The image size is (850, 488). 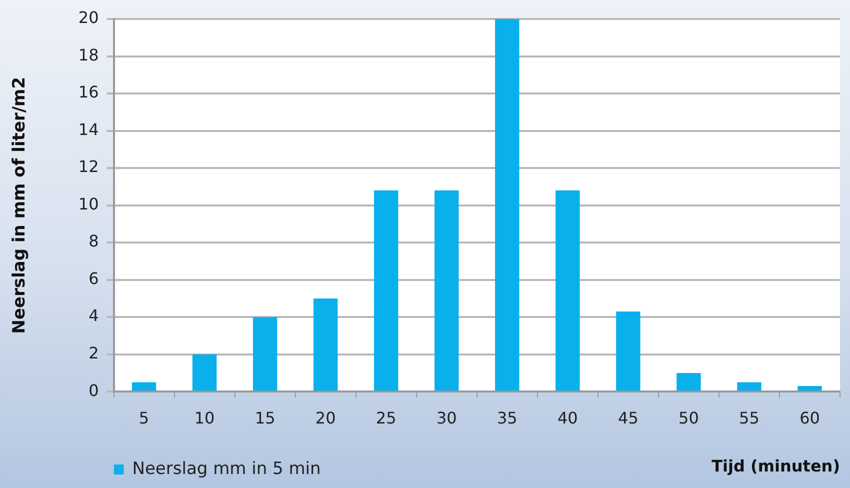 What do you see at coordinates (446, 418) in the screenshot?
I see `x-tick-label: 30` at bounding box center [446, 418].